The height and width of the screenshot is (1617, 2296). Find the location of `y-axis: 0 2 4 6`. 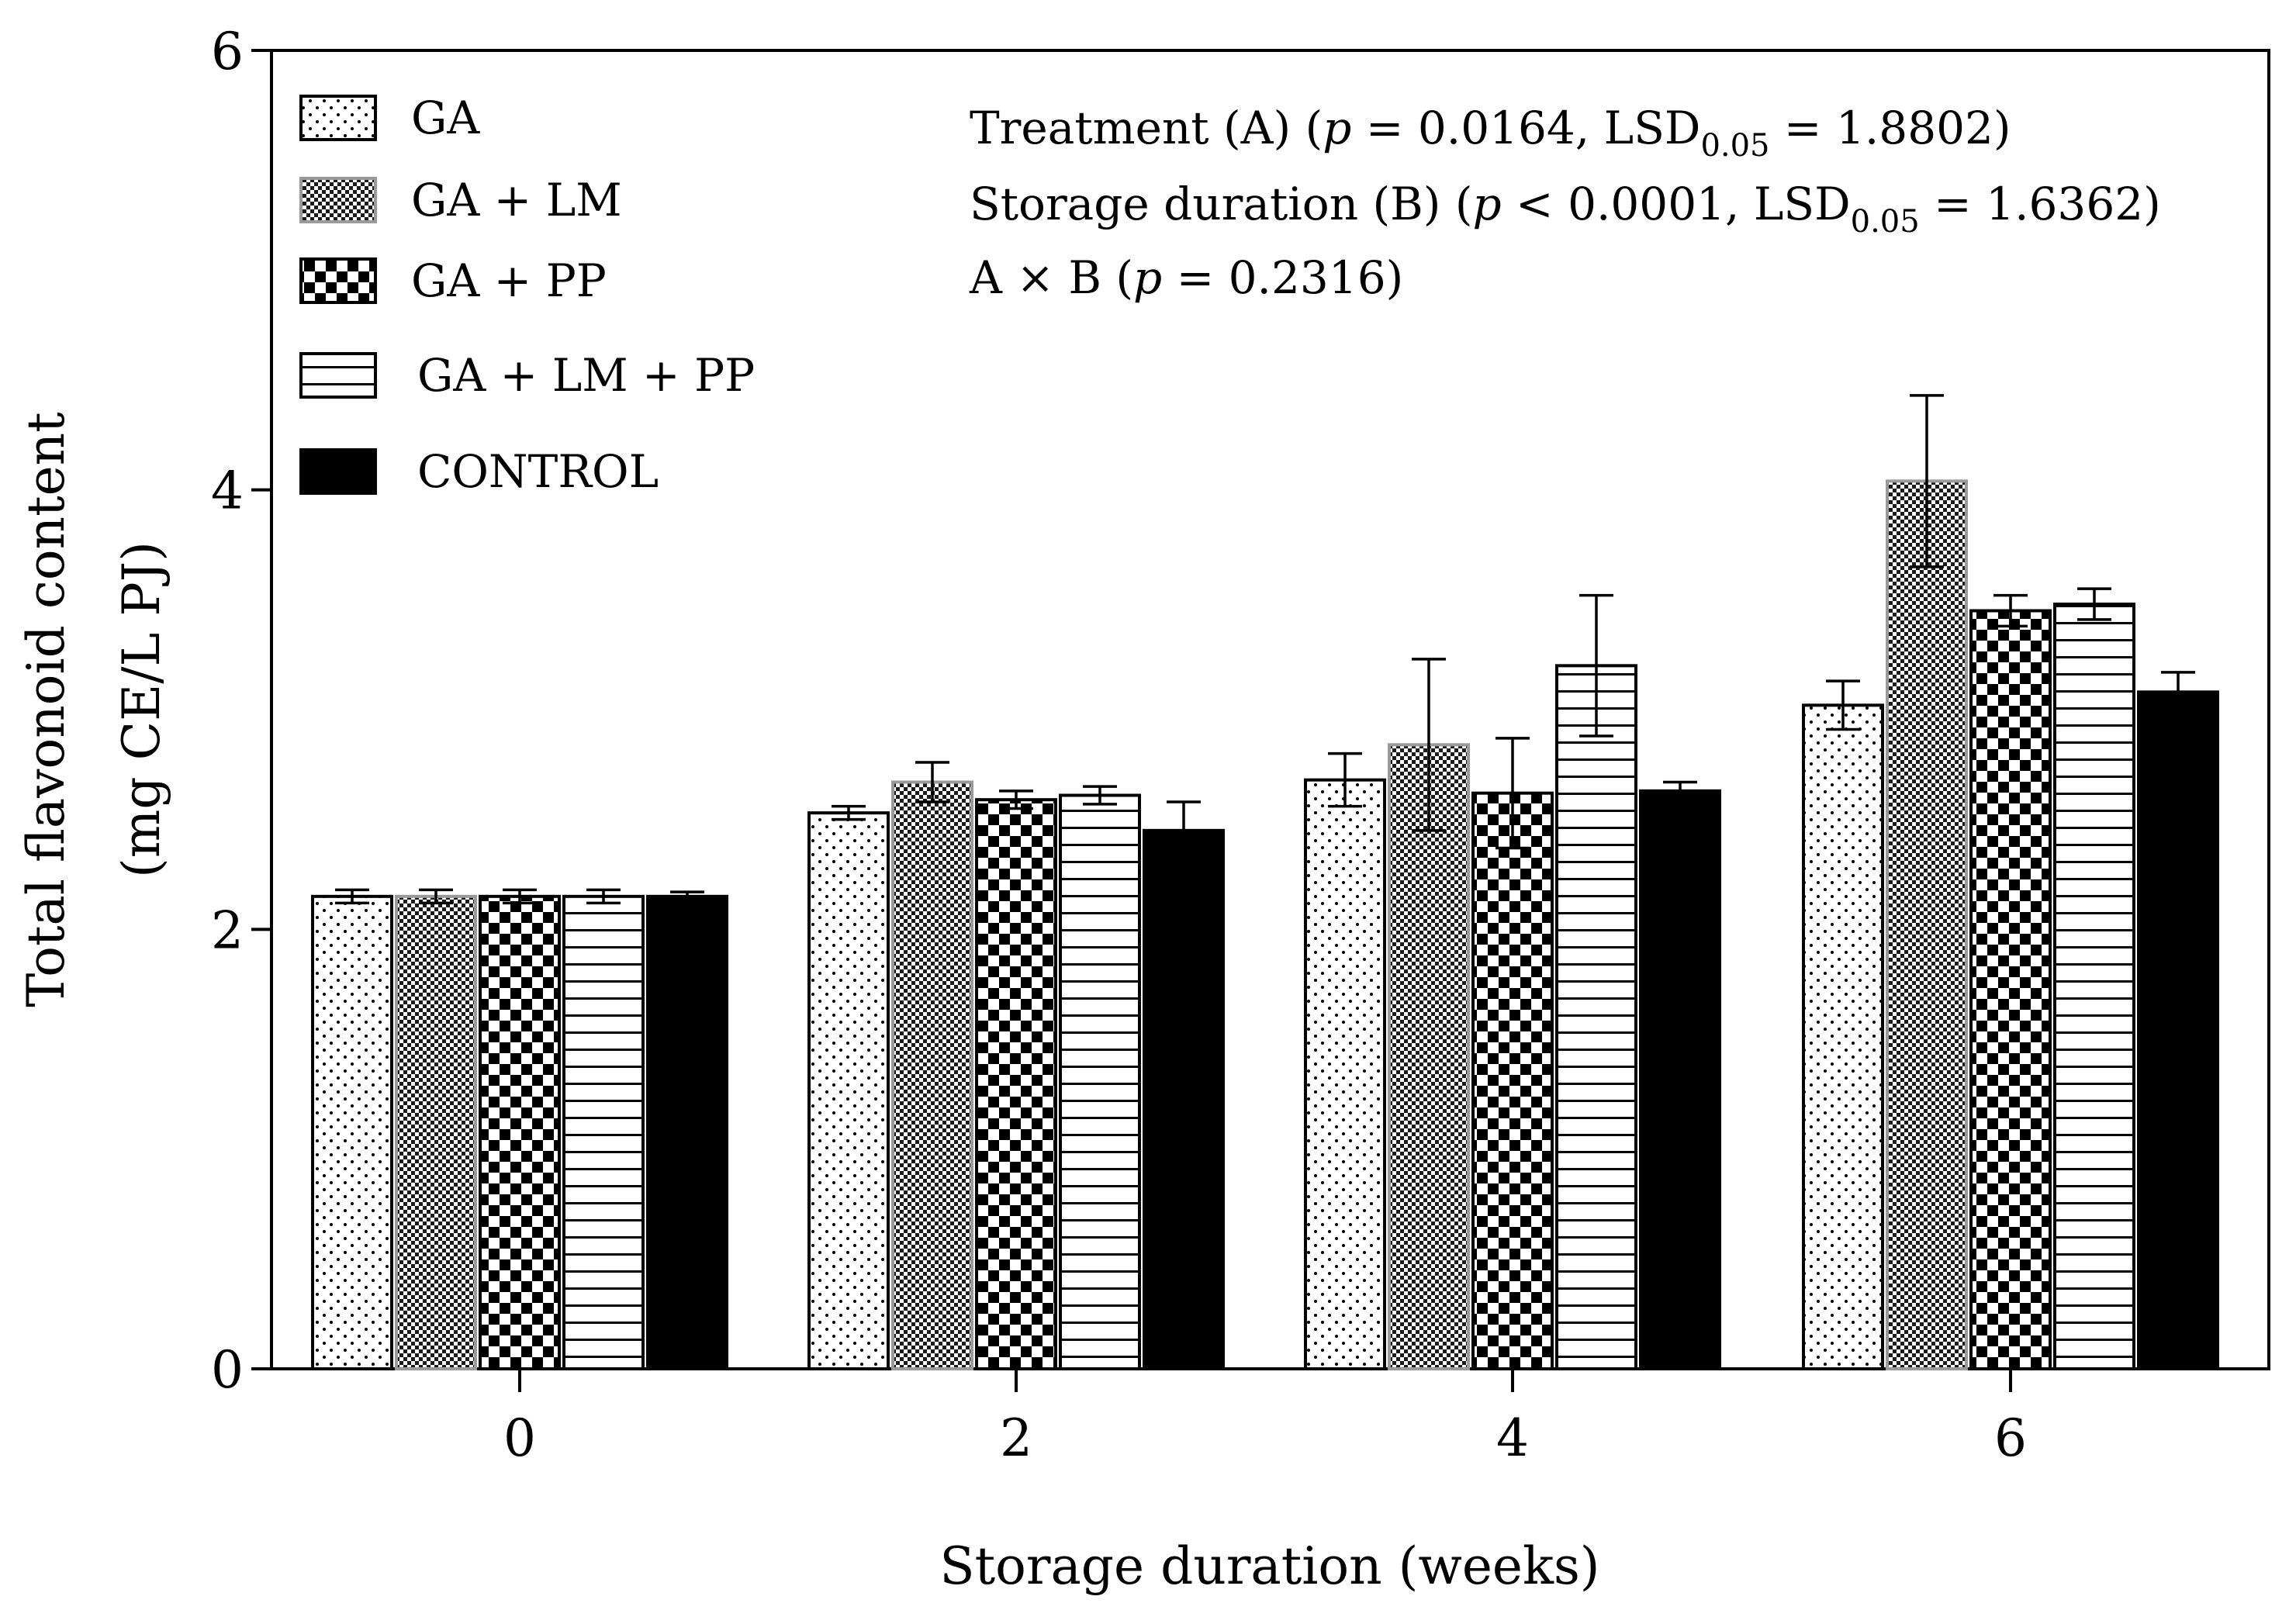

y-axis: 0 2 4 6 is located at coordinates (241, 711).